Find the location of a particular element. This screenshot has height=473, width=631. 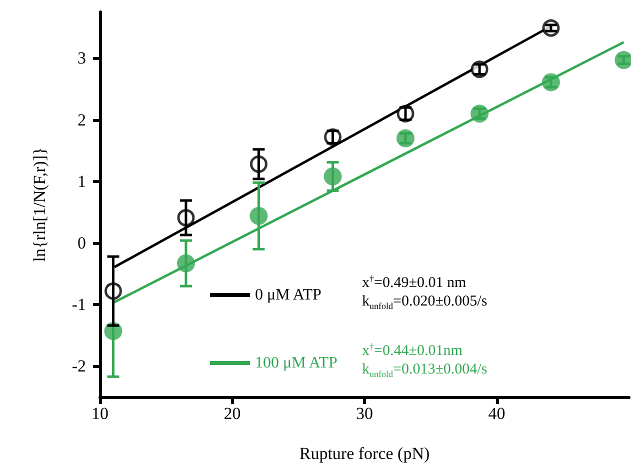

x-tick-label: 40 is located at coordinates (497, 413).